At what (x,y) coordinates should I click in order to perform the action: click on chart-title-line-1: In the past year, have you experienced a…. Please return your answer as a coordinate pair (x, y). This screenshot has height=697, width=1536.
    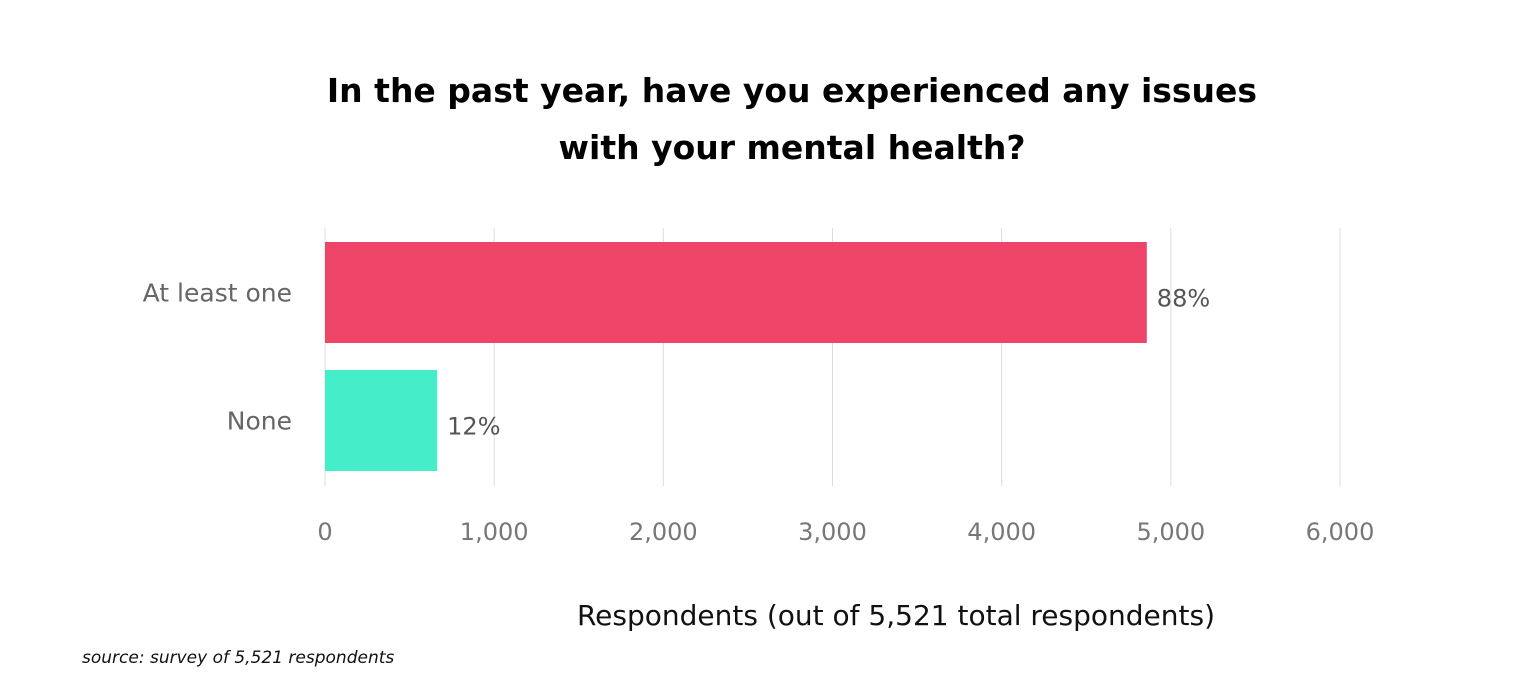
    Looking at the image, I should click on (792, 90).